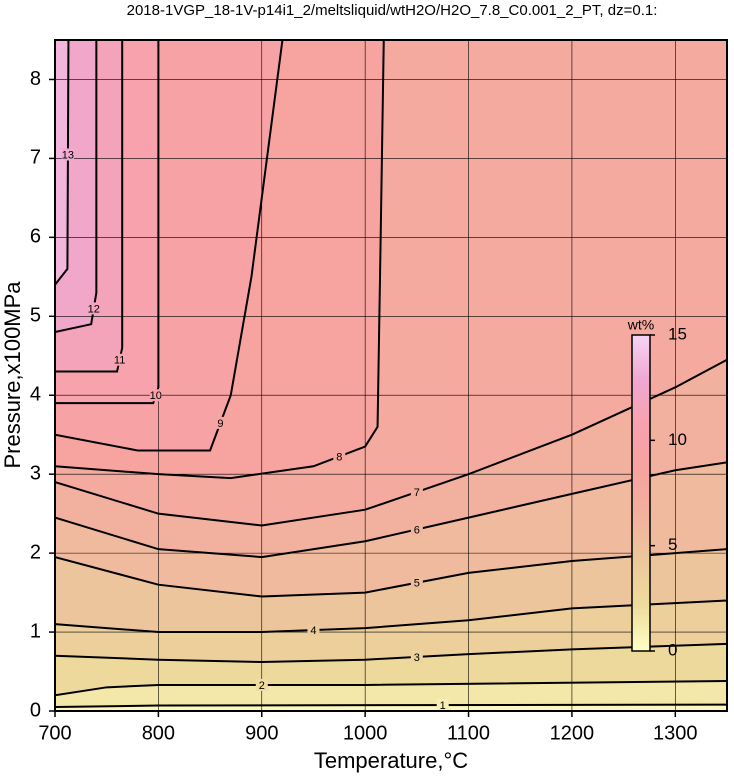 The image size is (734, 781). Describe the element at coordinates (35, 158) in the screenshot. I see `y-tick-label: 7` at that location.